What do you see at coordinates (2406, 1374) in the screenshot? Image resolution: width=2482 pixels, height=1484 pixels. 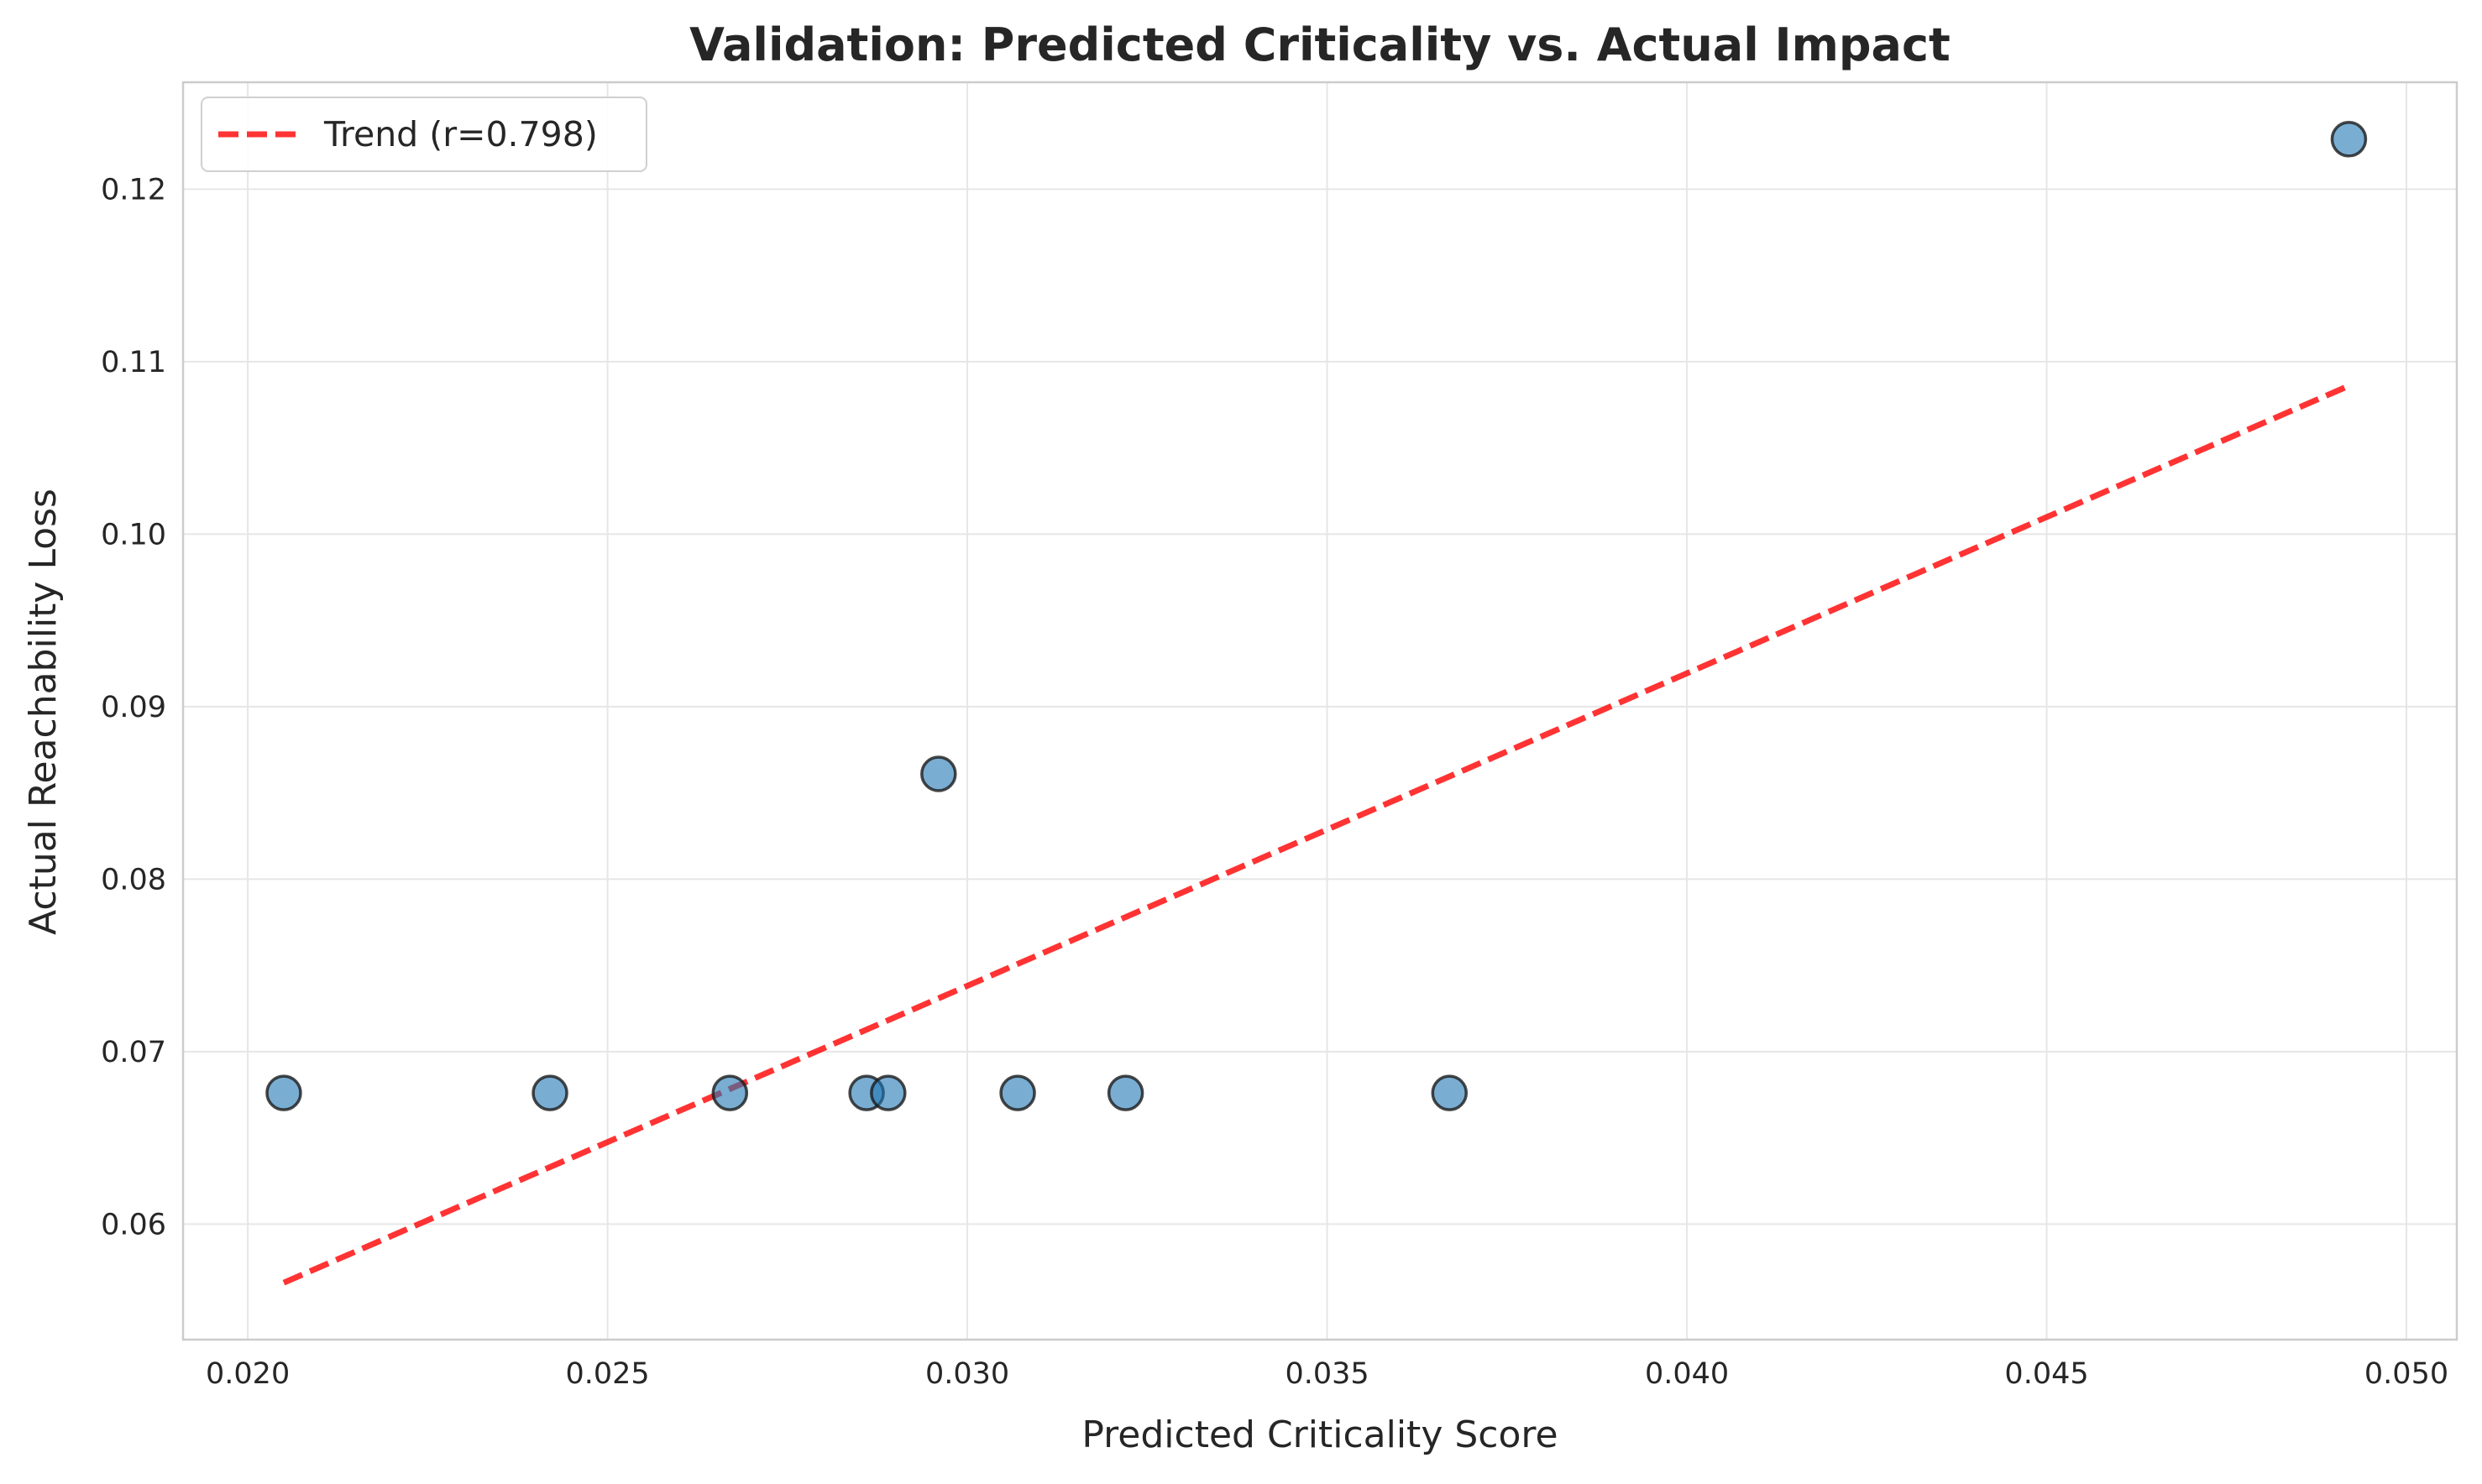 I see `x-tick-label: 0.050` at bounding box center [2406, 1374].